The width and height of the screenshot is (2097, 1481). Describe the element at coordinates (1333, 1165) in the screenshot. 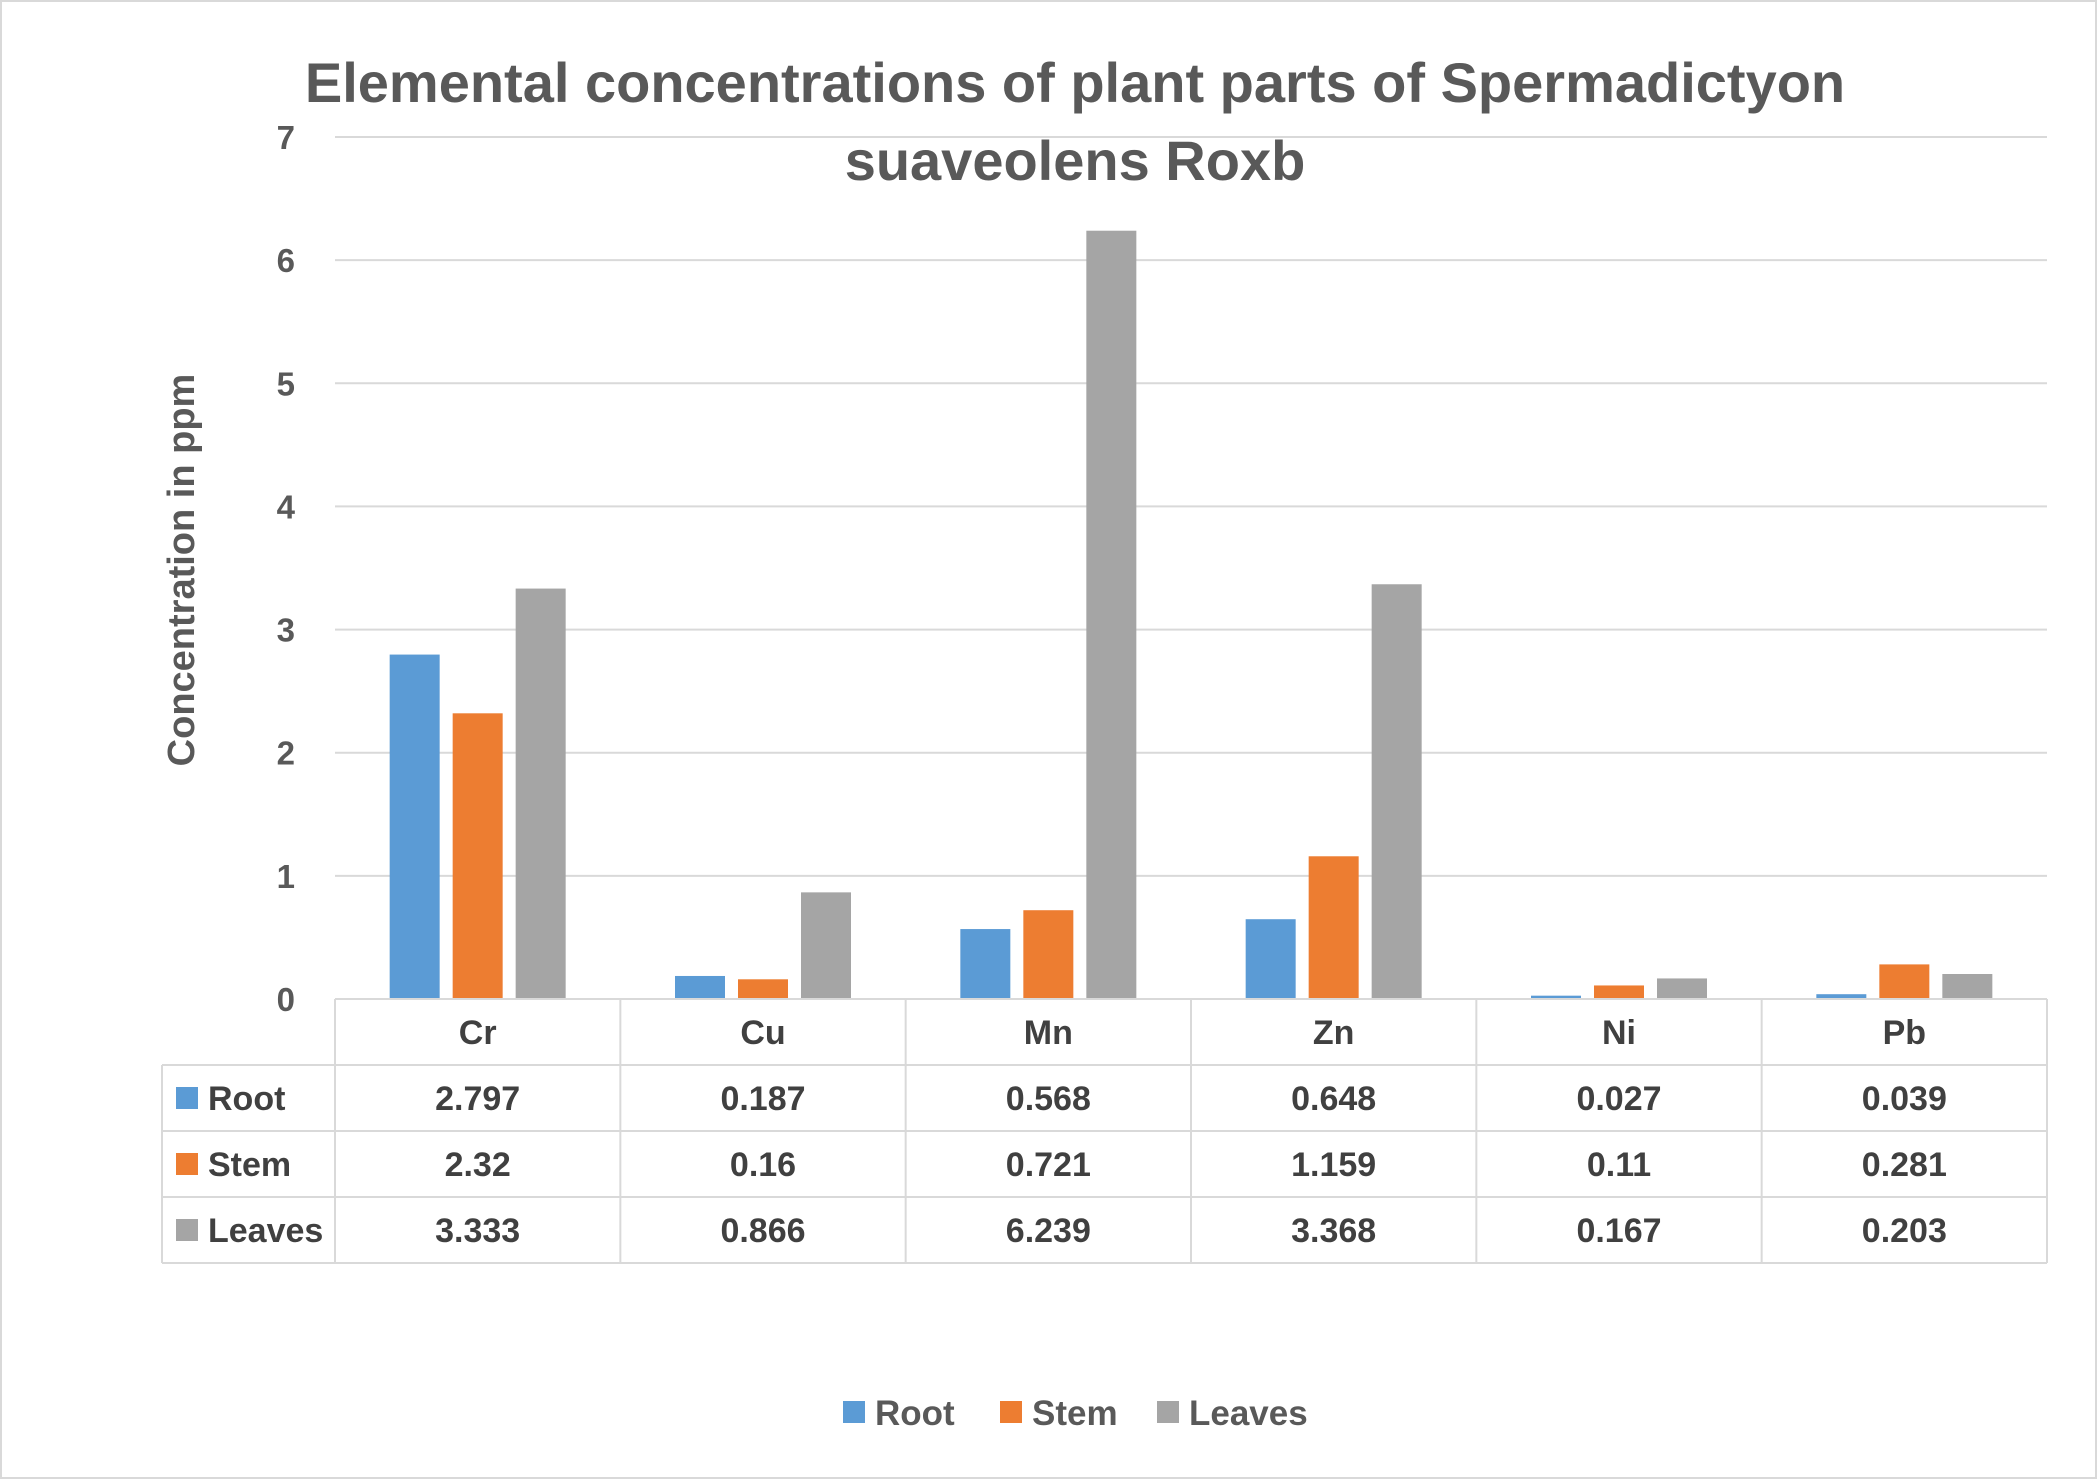

I see `data-label: 1.159` at that location.